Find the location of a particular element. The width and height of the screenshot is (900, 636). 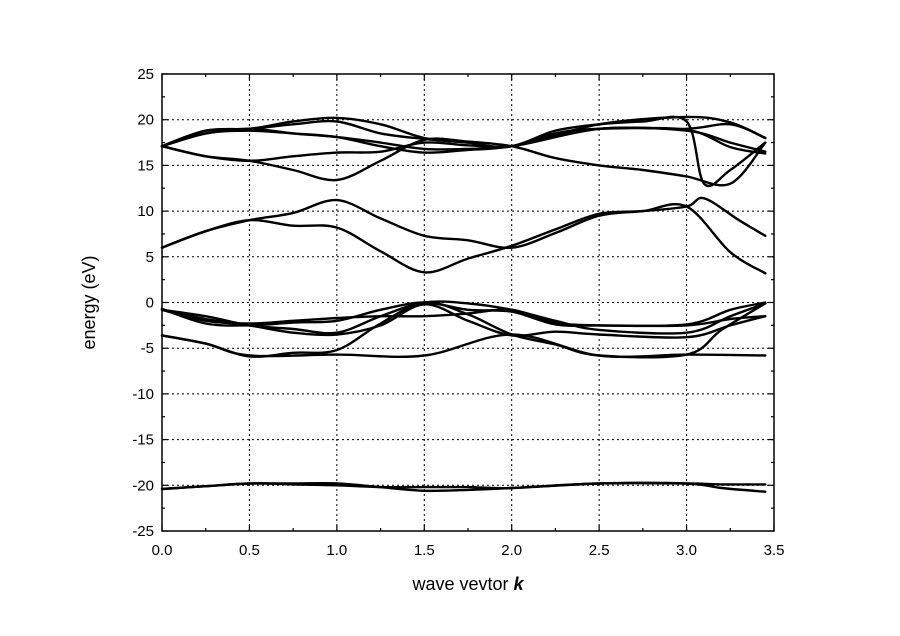

y-tick-label: 15 is located at coordinates (145, 165).